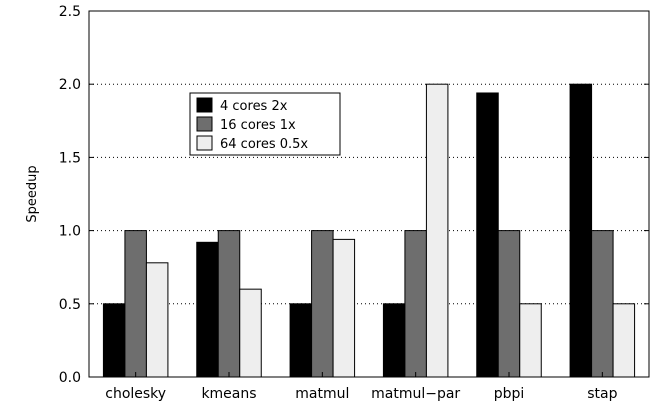 This screenshot has width=654, height=411. I want to click on legend-label: 64 cores 0.5x, so click(264, 144).